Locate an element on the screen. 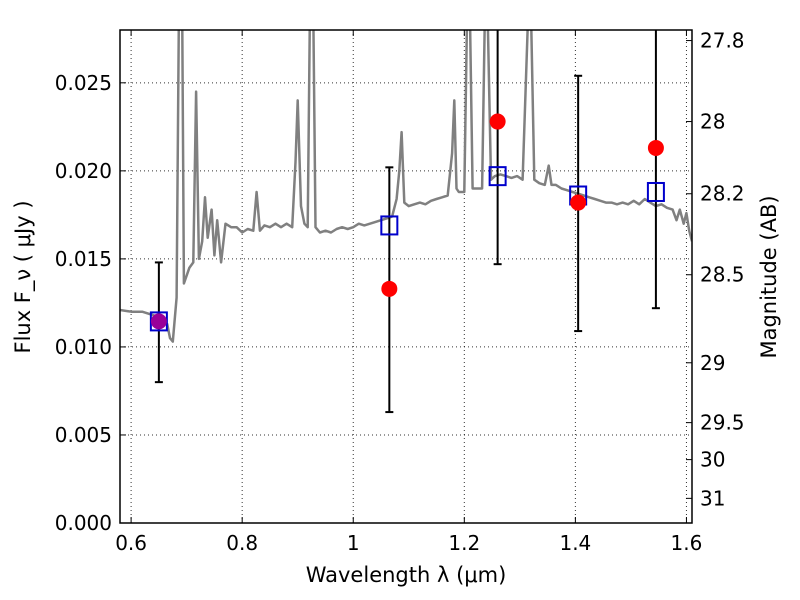 The image size is (800, 600). y-tick-label: 0.000 is located at coordinates (83, 523).